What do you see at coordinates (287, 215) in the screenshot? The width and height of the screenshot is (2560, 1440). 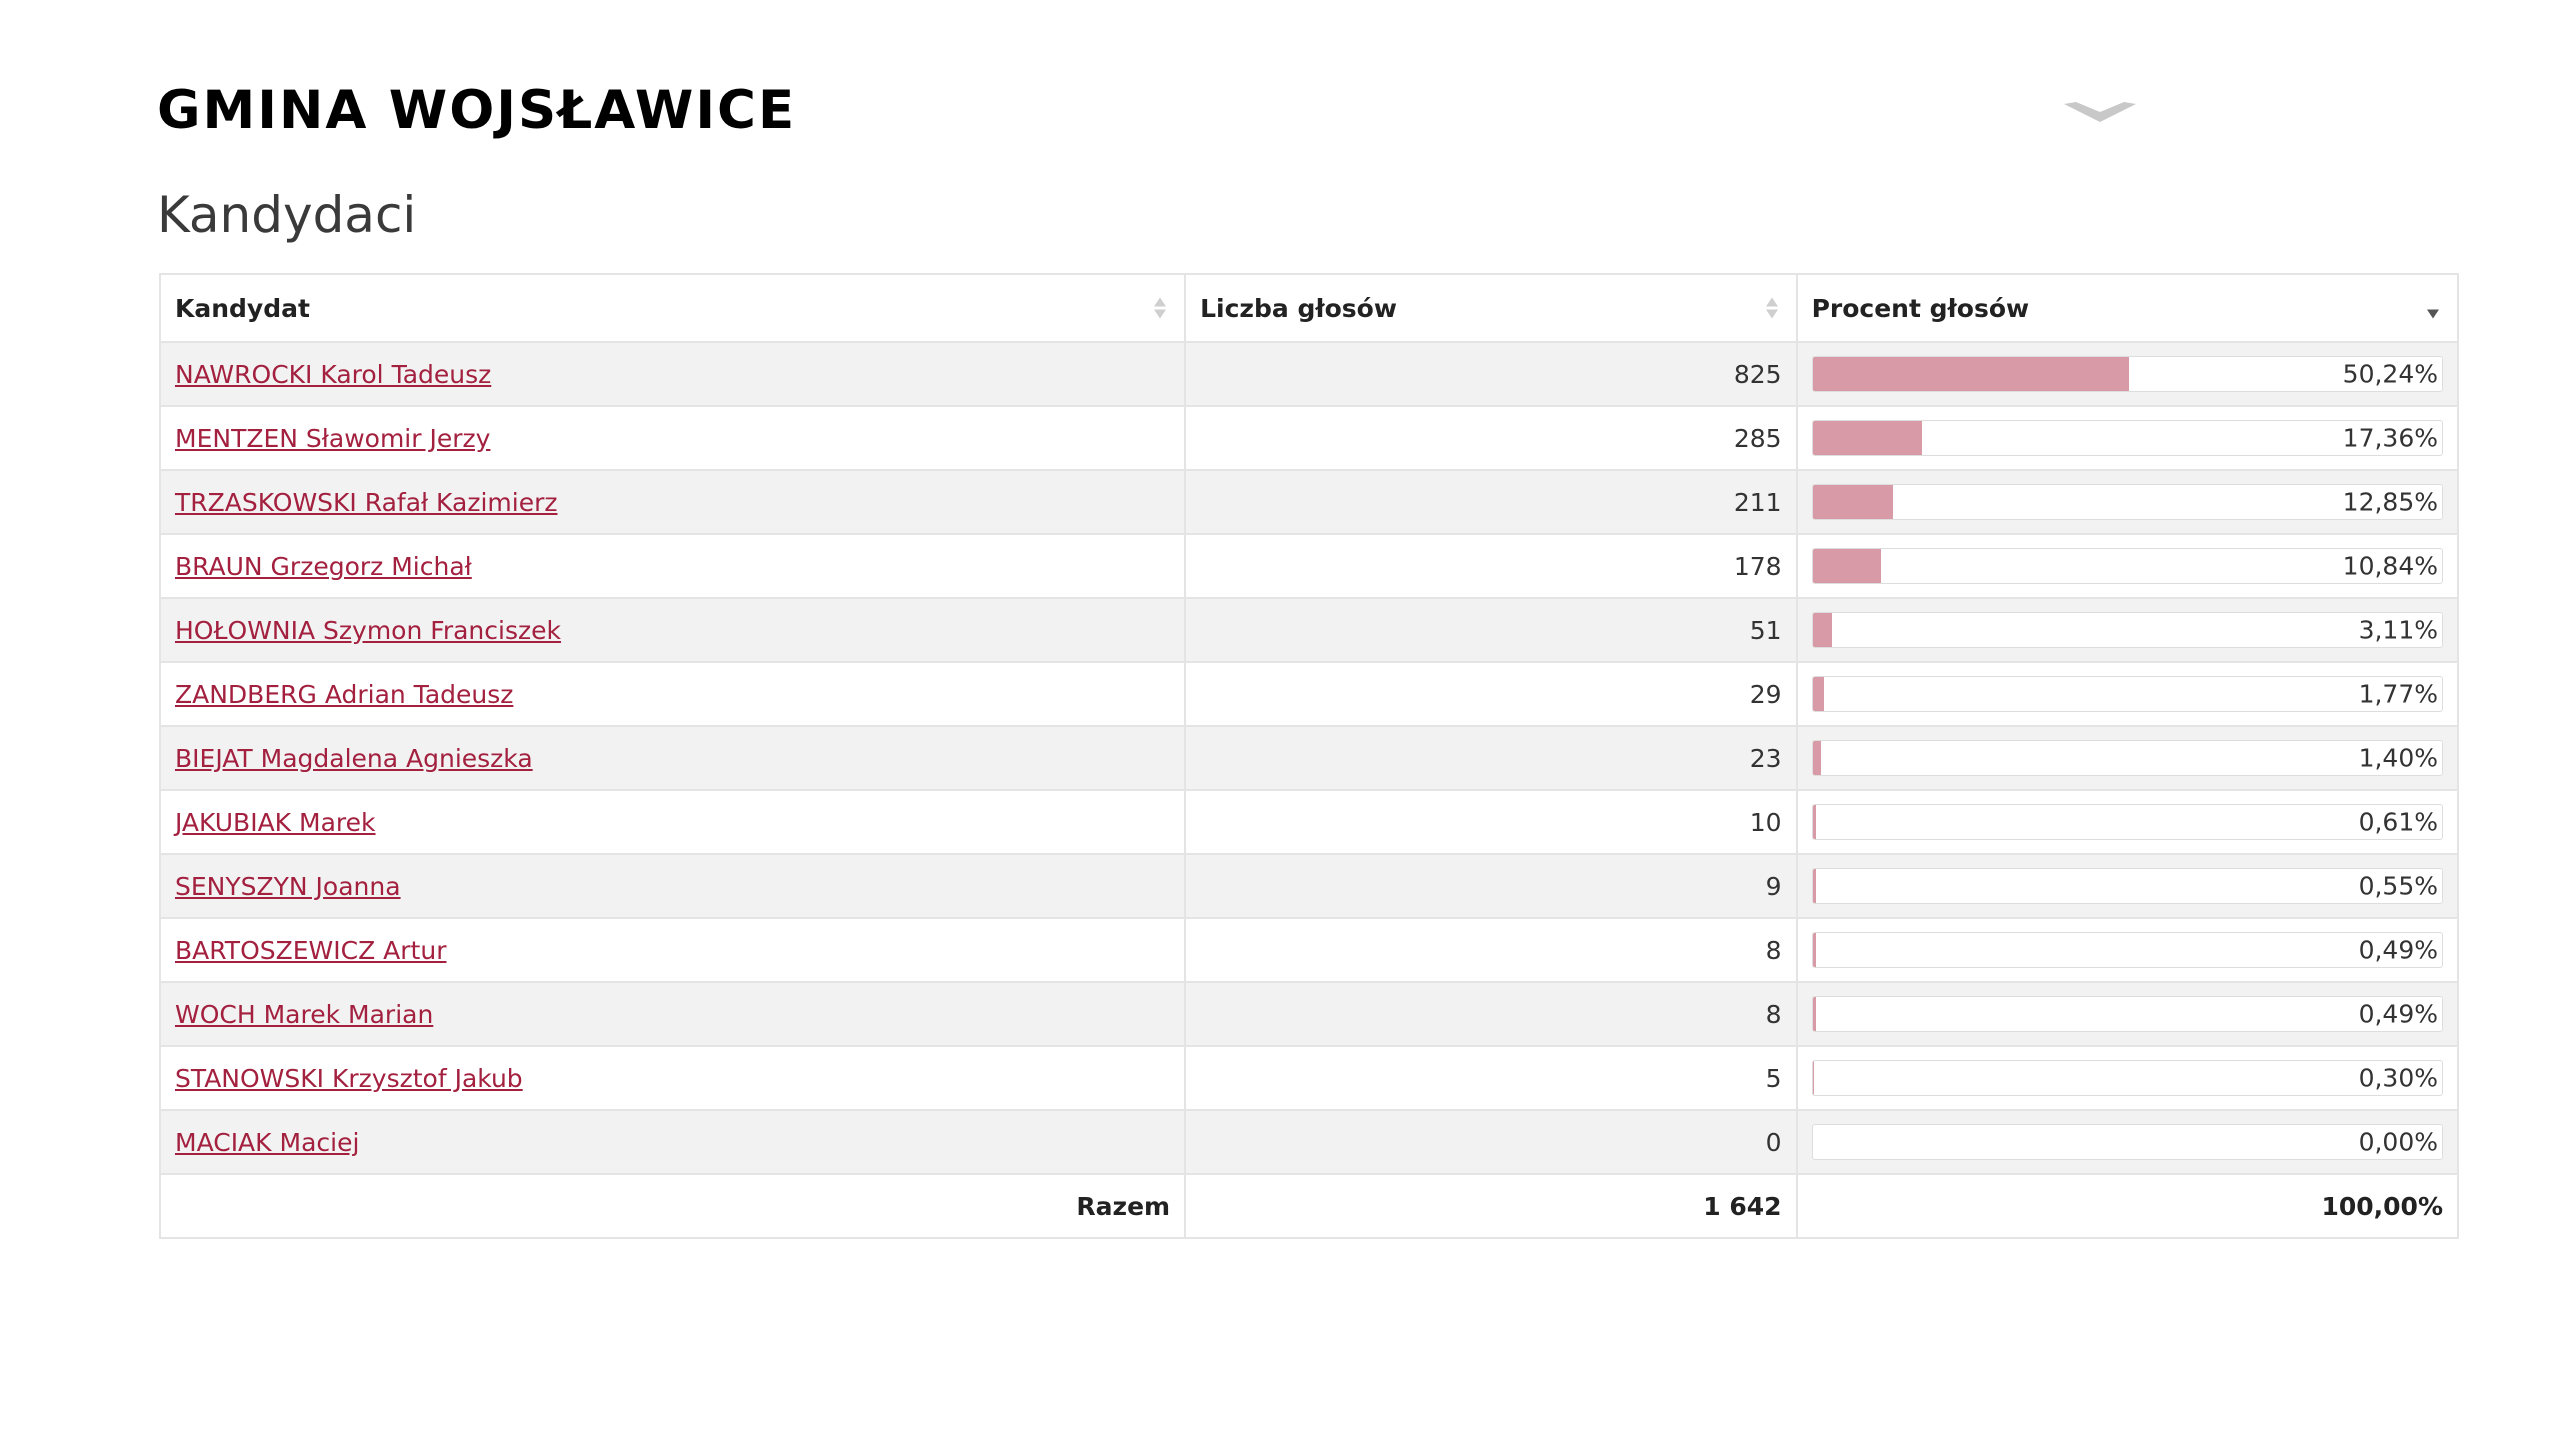 I see `section-title: Kandydaci` at bounding box center [287, 215].